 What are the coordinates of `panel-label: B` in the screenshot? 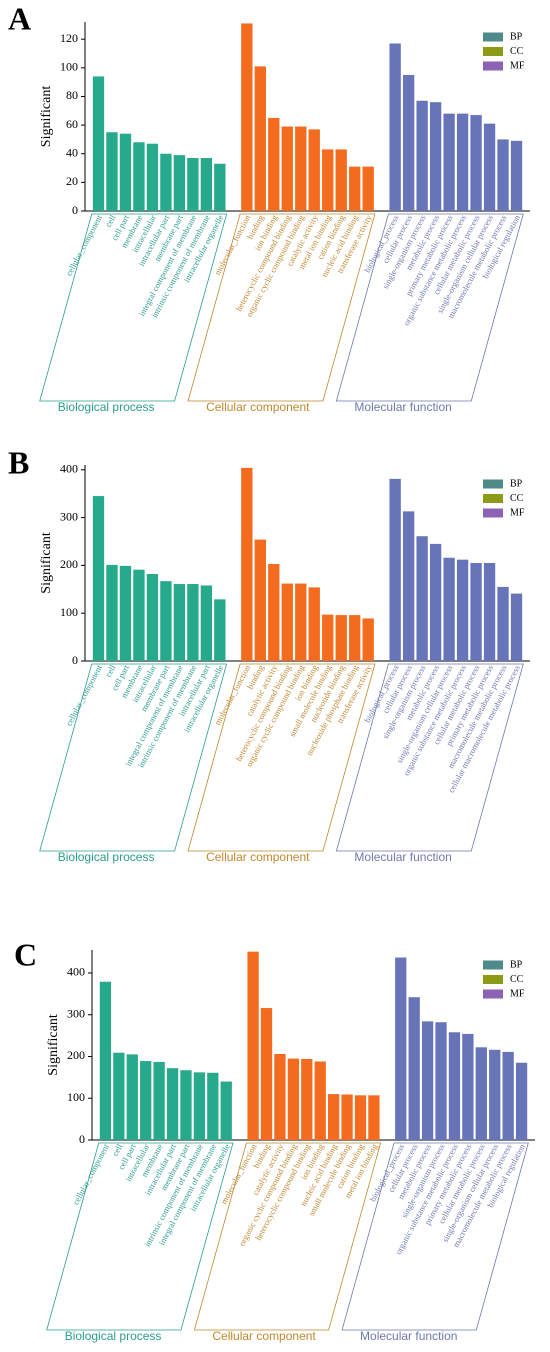 It's located at (18, 462).